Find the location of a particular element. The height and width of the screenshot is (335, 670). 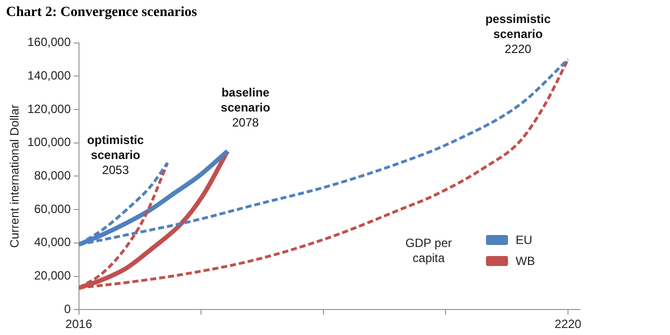

y-tick-label: 120,000 is located at coordinates (49, 109).